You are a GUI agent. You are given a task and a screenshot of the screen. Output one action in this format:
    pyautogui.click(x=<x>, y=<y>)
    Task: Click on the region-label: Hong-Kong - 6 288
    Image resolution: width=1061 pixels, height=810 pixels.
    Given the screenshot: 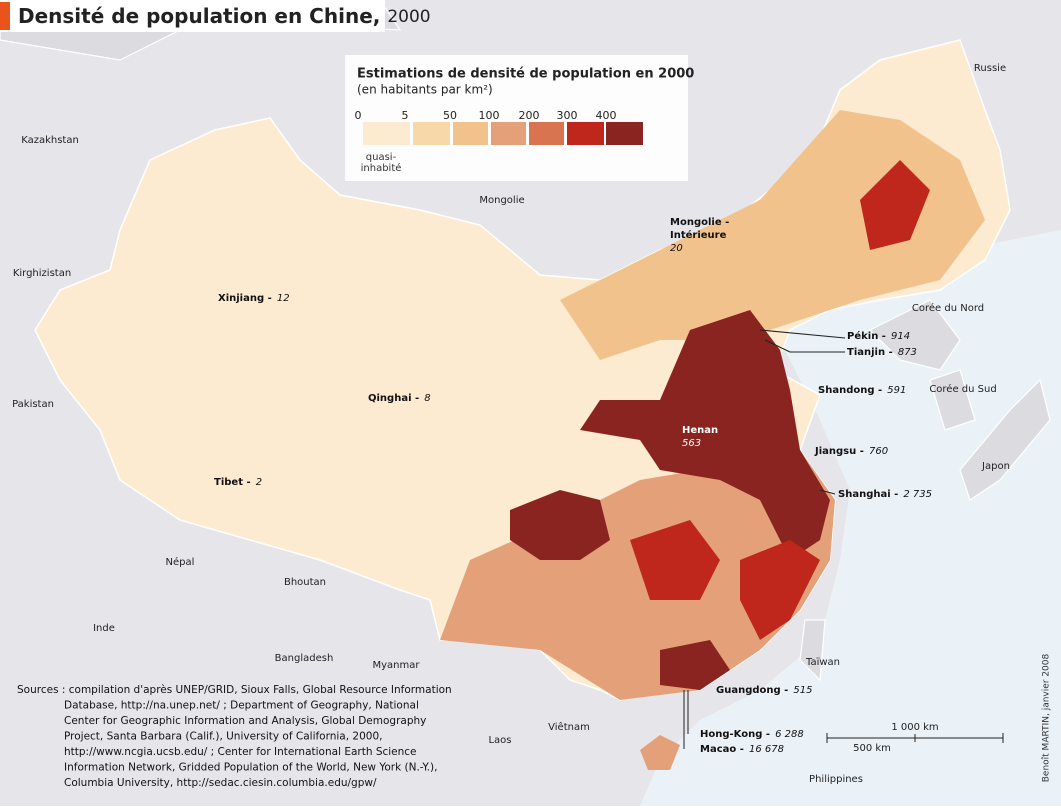 What is the action you would take?
    pyautogui.click(x=752, y=733)
    